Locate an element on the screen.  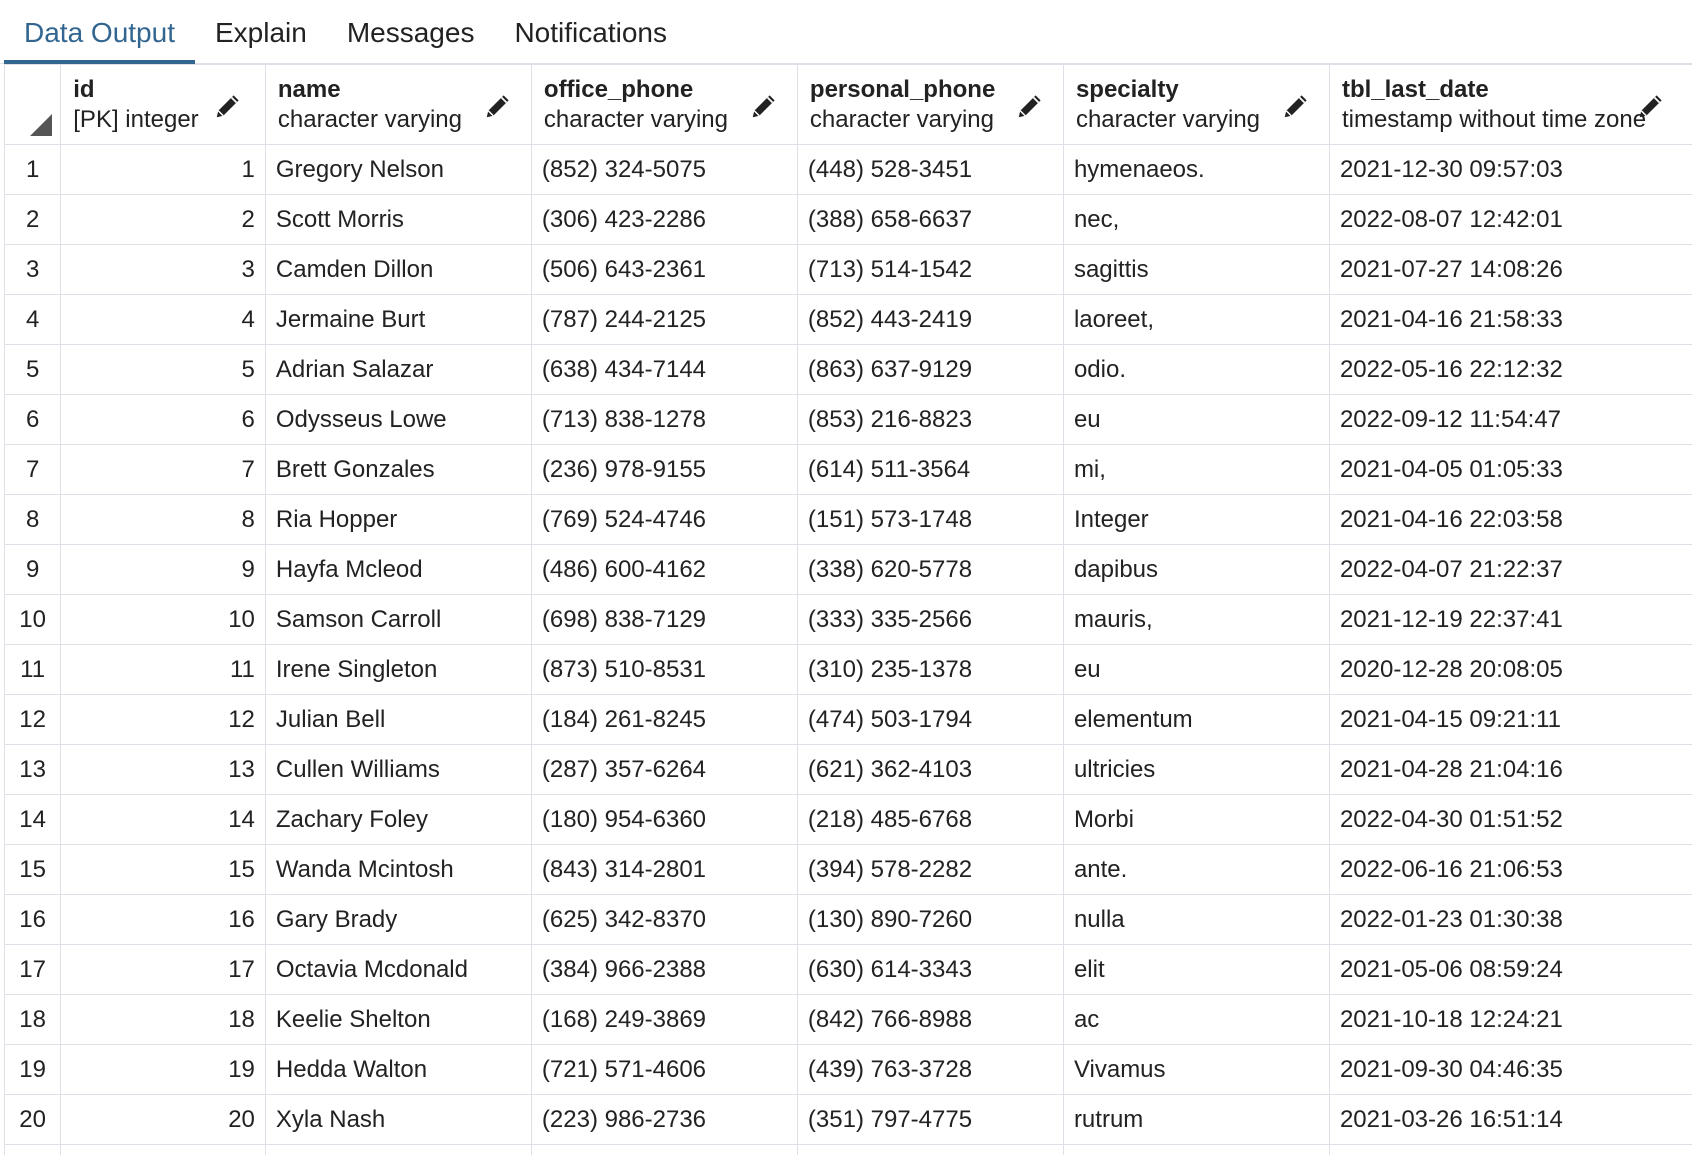
cell-id: 18 is located at coordinates (163, 1019).